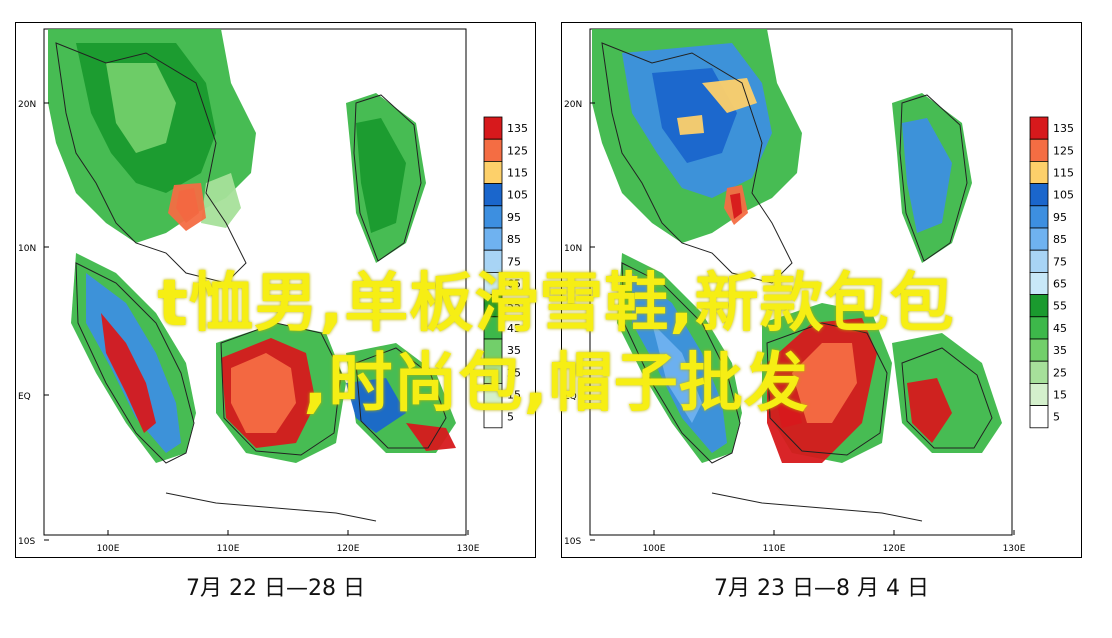 The image size is (1112, 638). What do you see at coordinates (556, 384) in the screenshot?
I see `overlay-text-line-2: ,时尚包,帽子批发` at bounding box center [556, 384].